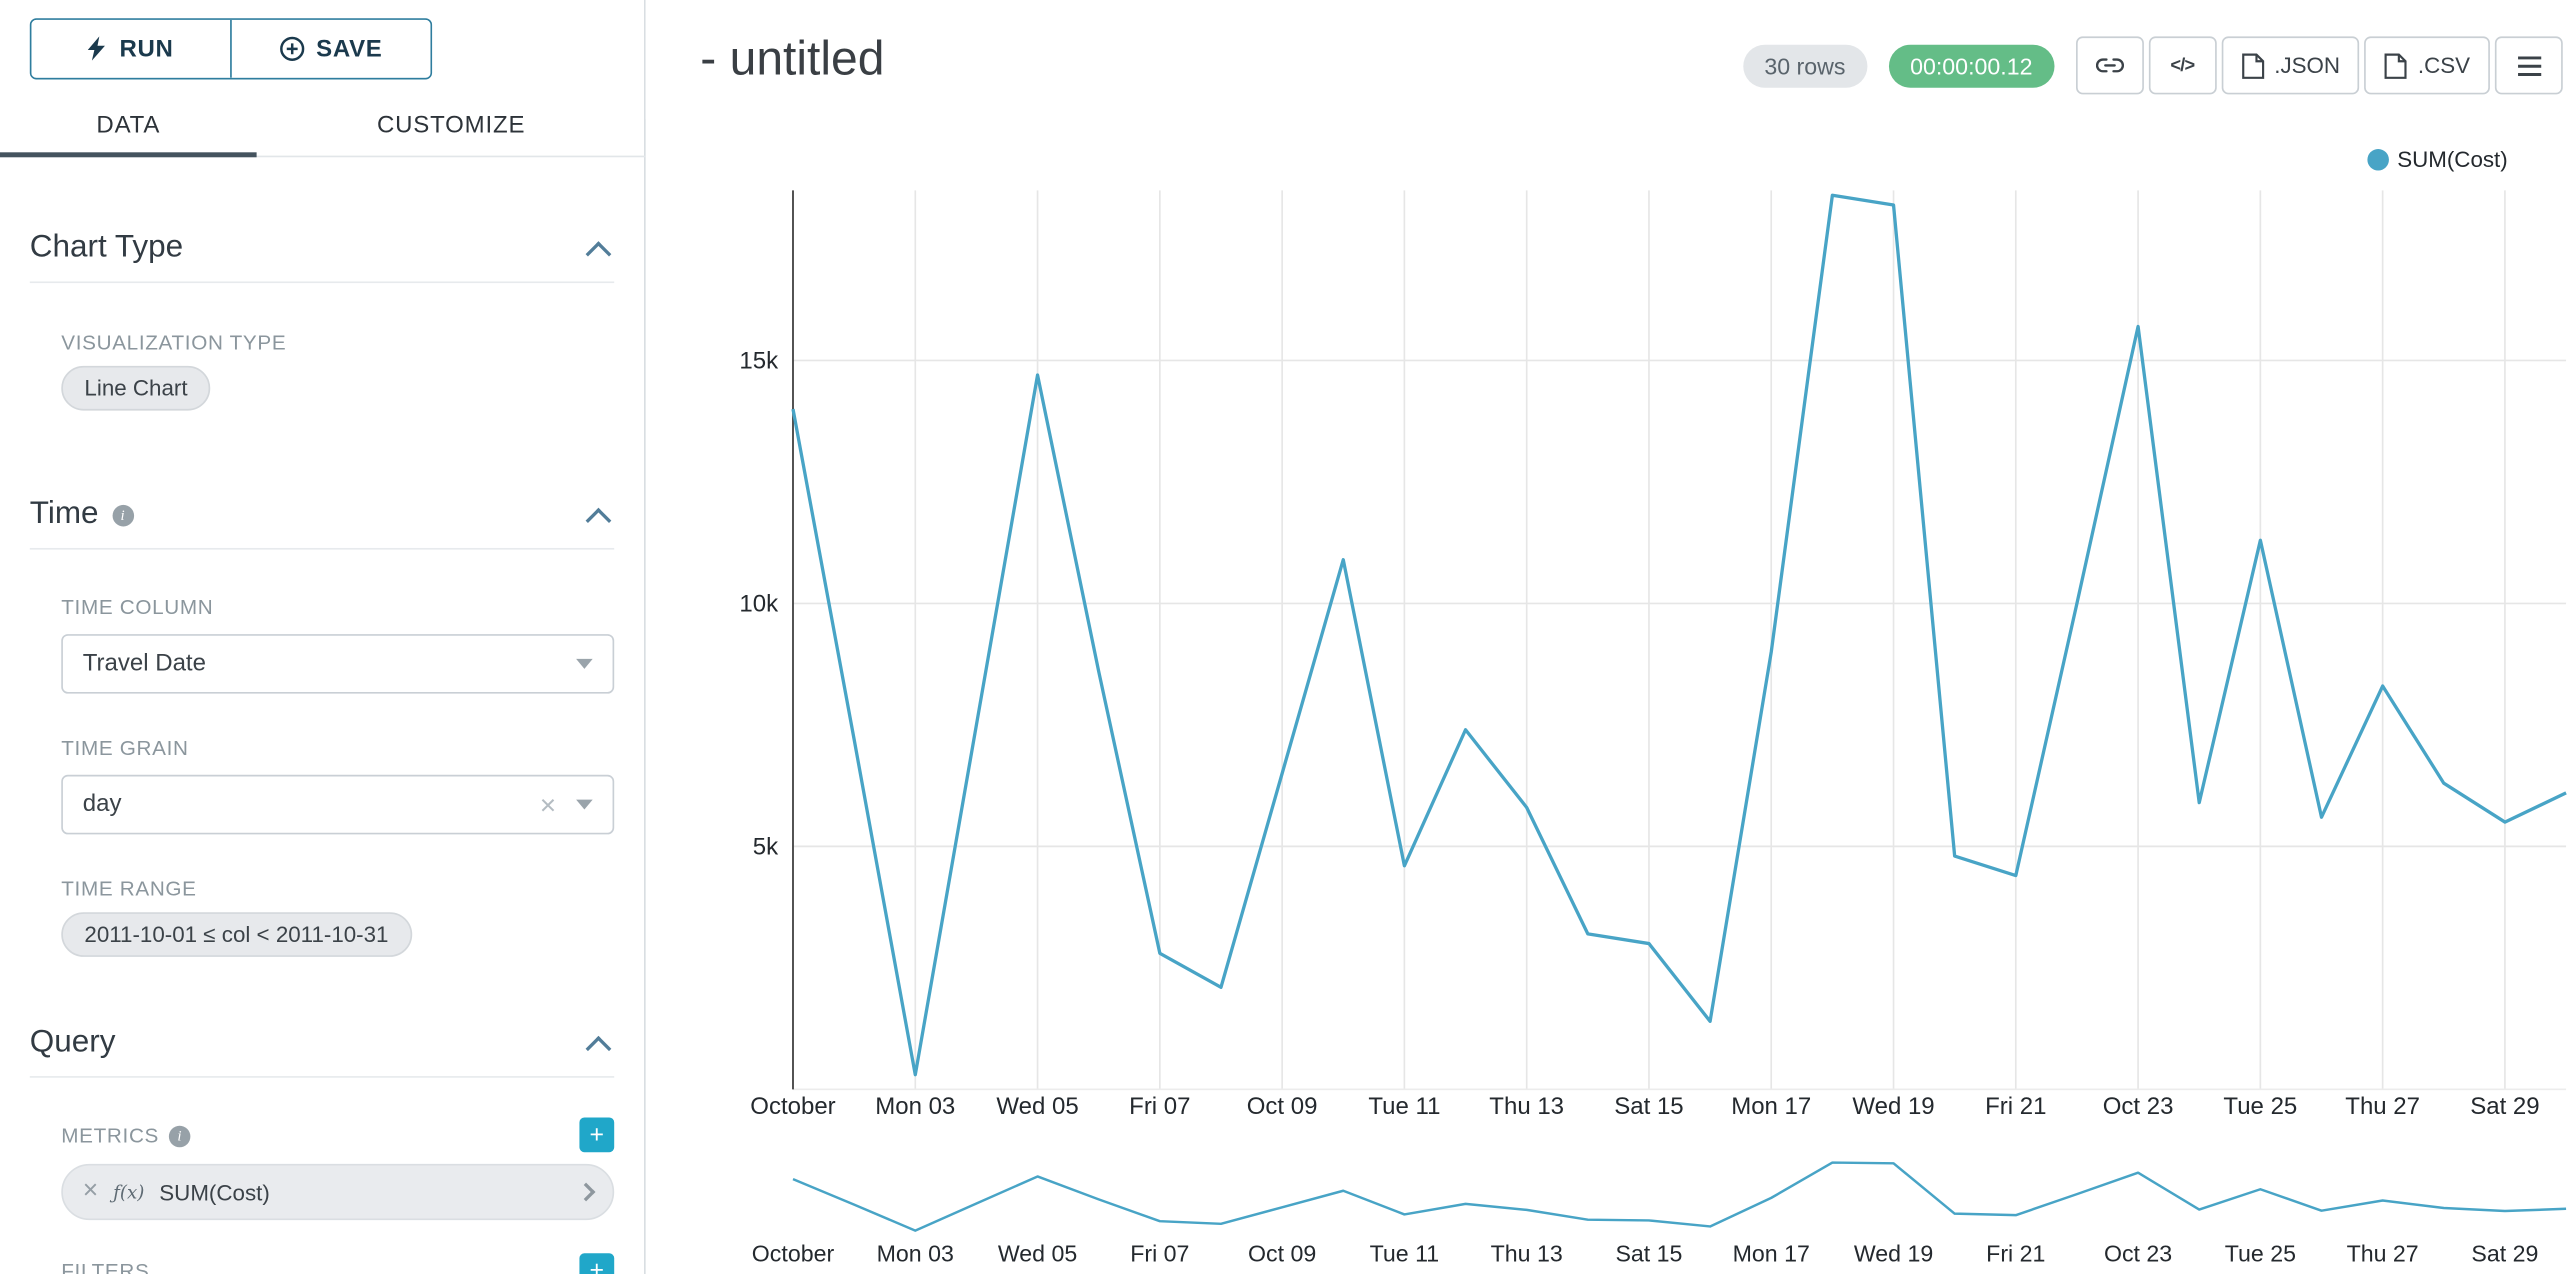 Image resolution: width=2576 pixels, height=1274 pixels. I want to click on row-count-badge: 30 rows, so click(1805, 65).